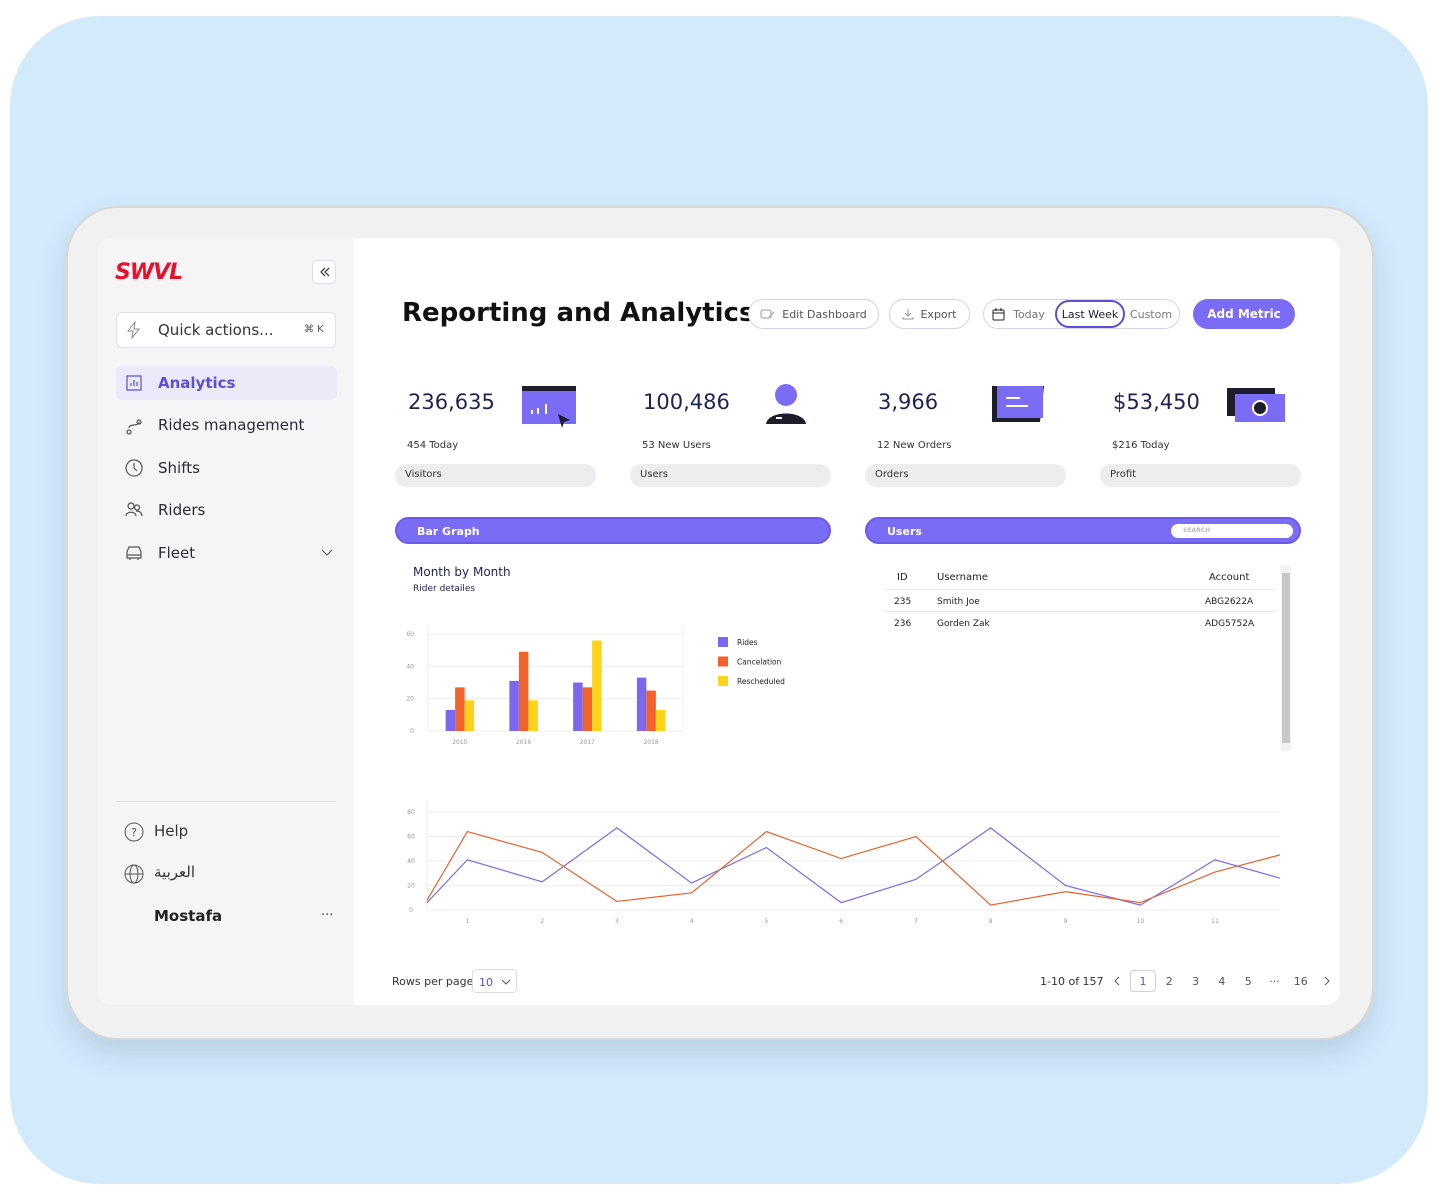  What do you see at coordinates (963, 624) in the screenshot?
I see `cell: Gorden Zak` at bounding box center [963, 624].